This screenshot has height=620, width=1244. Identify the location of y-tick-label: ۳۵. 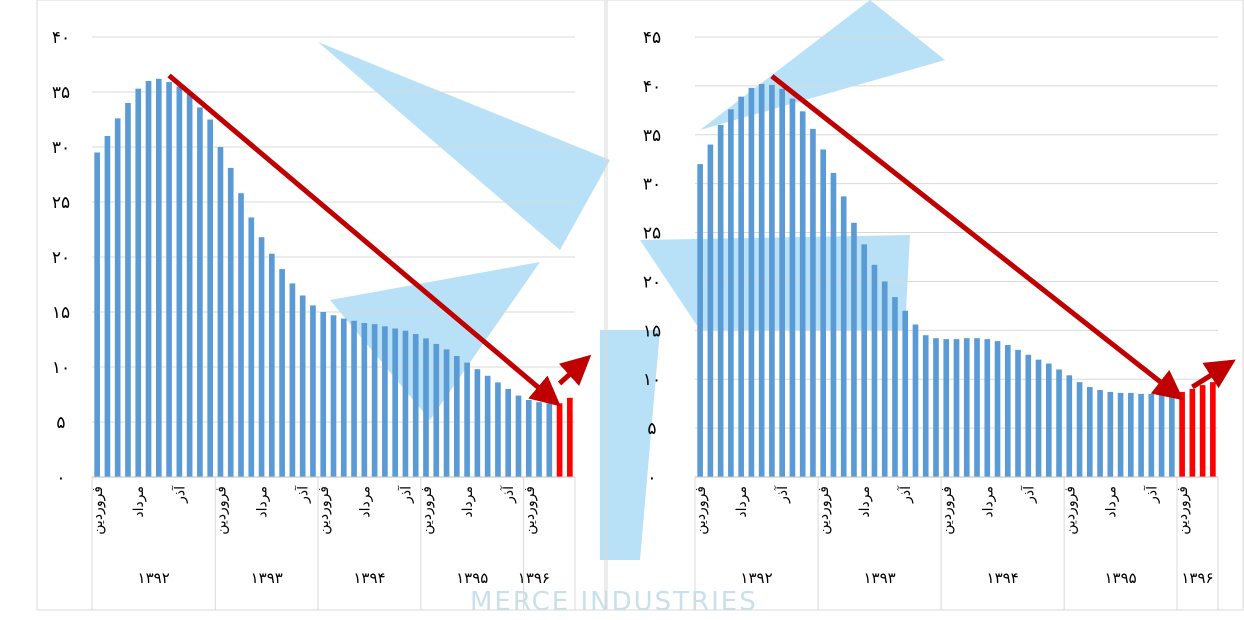
(652, 136).